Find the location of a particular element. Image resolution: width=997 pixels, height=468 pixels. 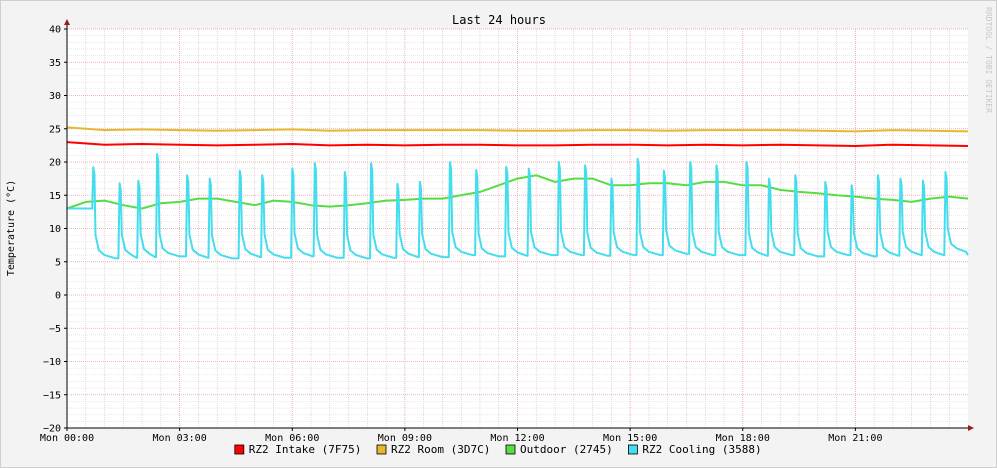

y-tick-label: 0 is located at coordinates (58, 296).